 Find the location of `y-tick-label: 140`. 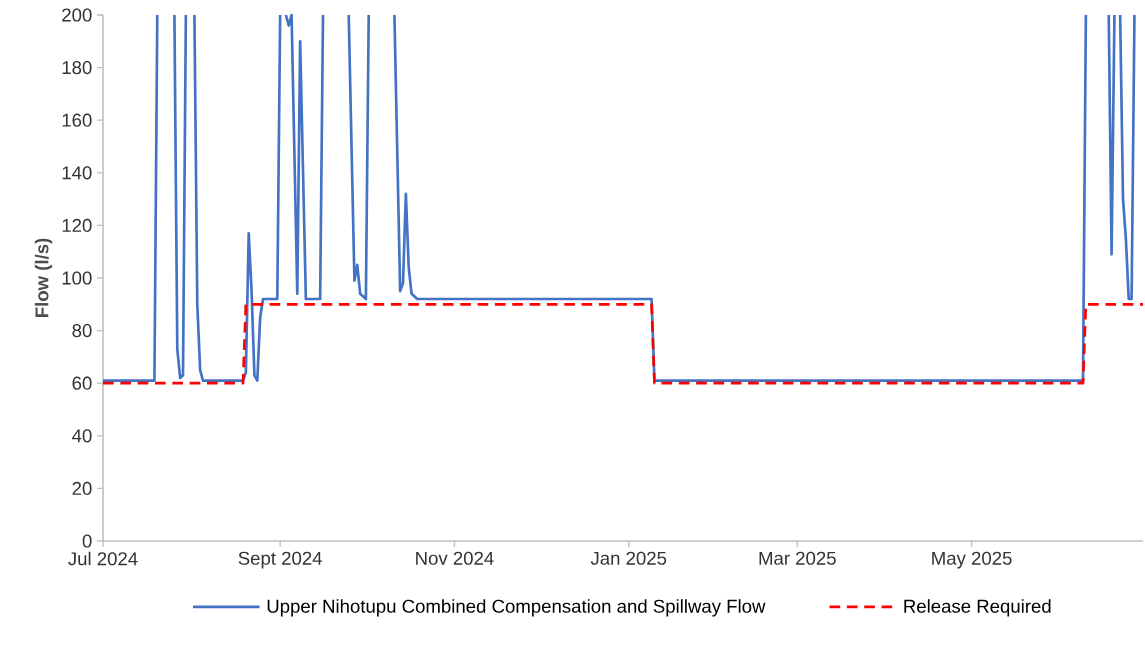

y-tick-label: 140 is located at coordinates (77, 173).